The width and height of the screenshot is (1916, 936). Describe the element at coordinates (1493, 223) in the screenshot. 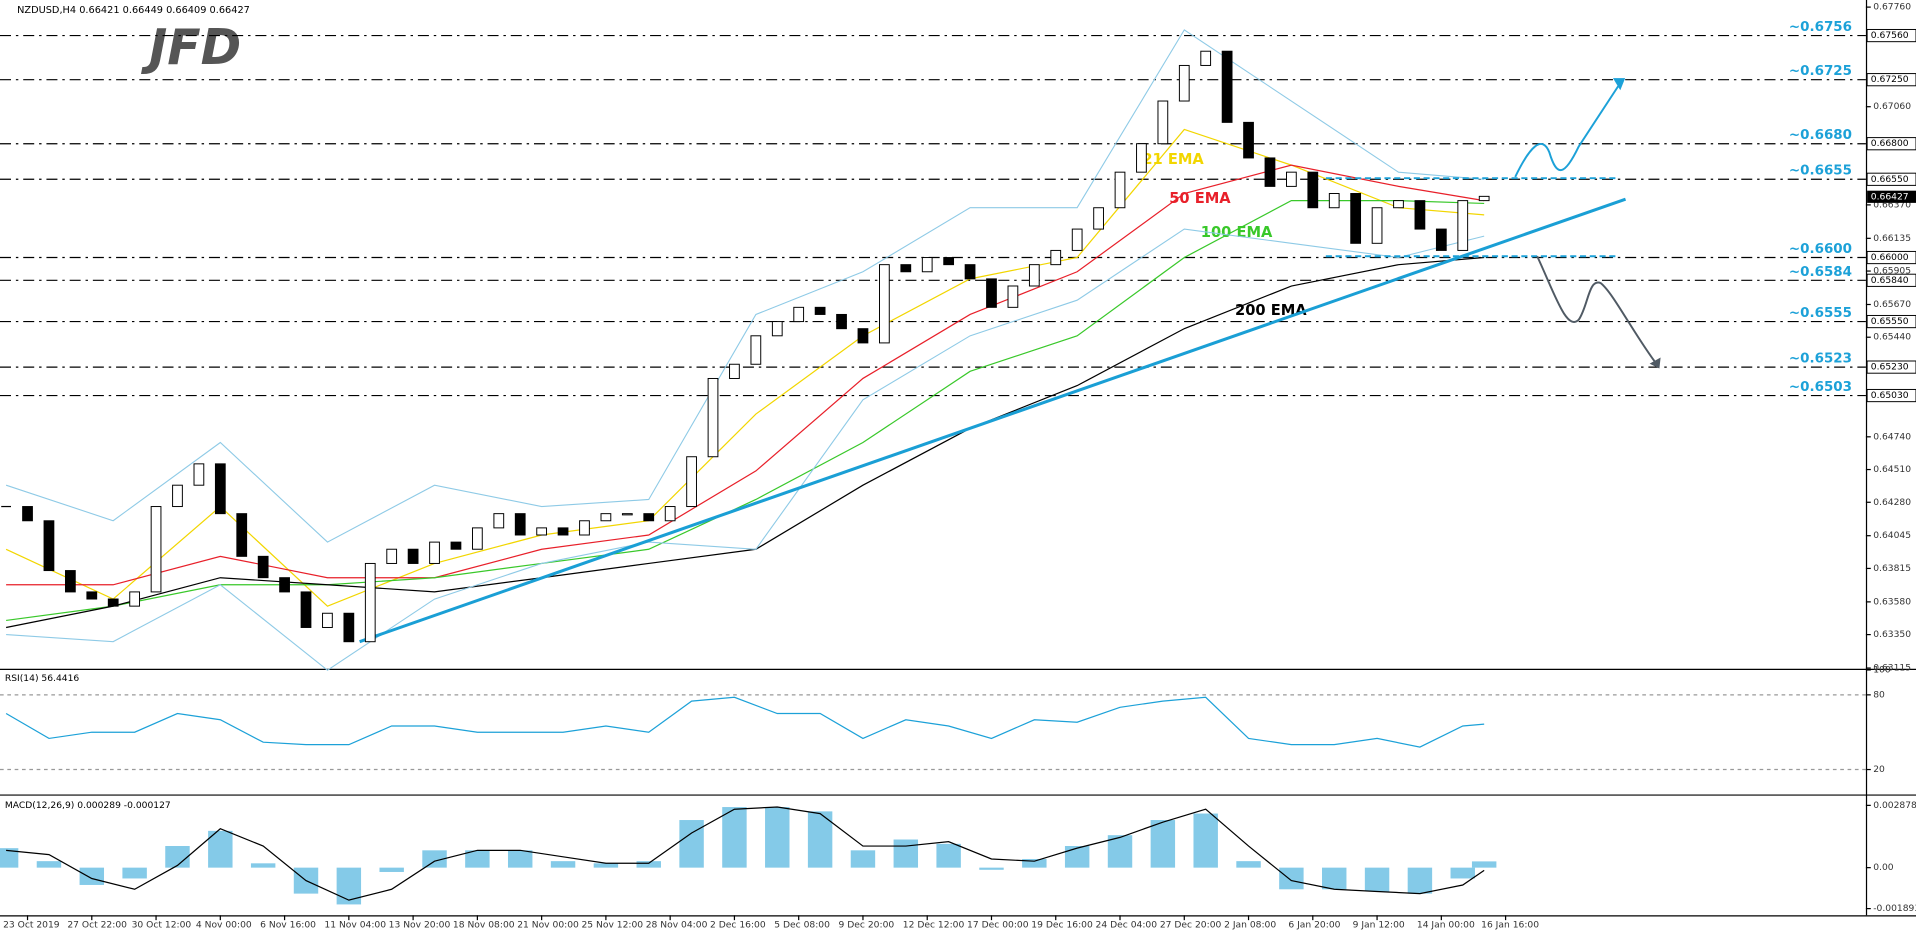

I see `scenario-arrows` at that location.